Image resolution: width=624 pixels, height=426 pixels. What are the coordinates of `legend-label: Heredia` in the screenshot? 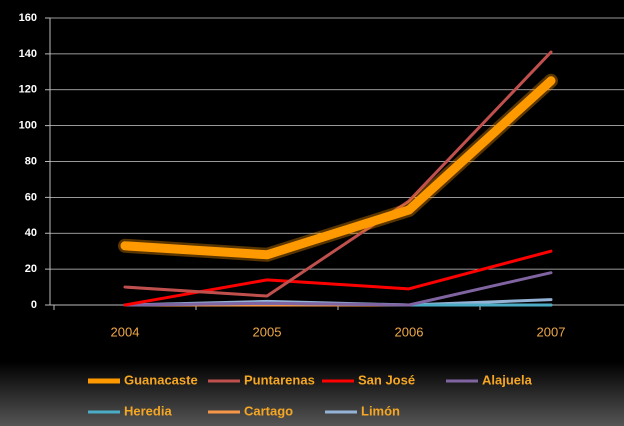 It's located at (148, 410).